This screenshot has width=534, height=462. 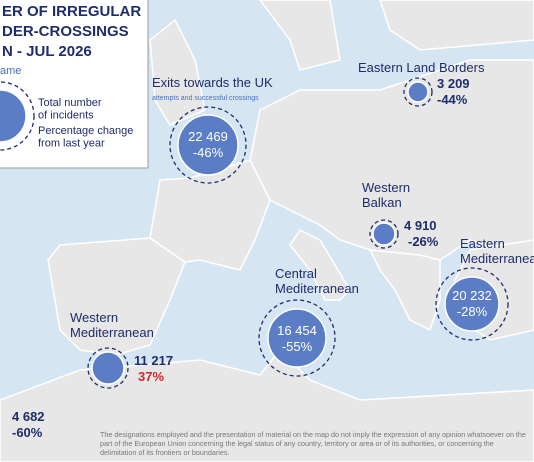 What do you see at coordinates (66, 116) in the screenshot?
I see `text-line: of incidents` at bounding box center [66, 116].